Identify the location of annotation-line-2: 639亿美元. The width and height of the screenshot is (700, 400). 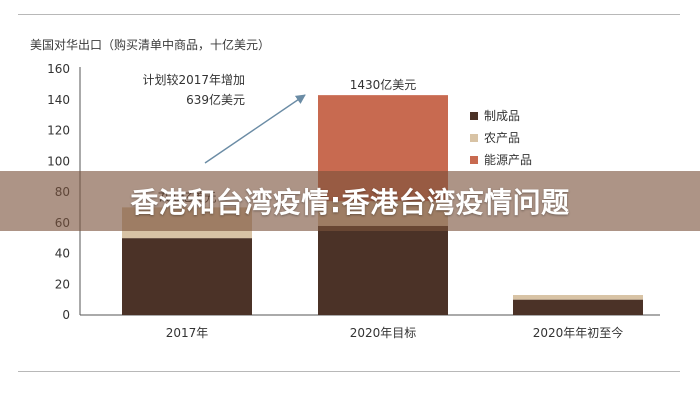
(215, 99).